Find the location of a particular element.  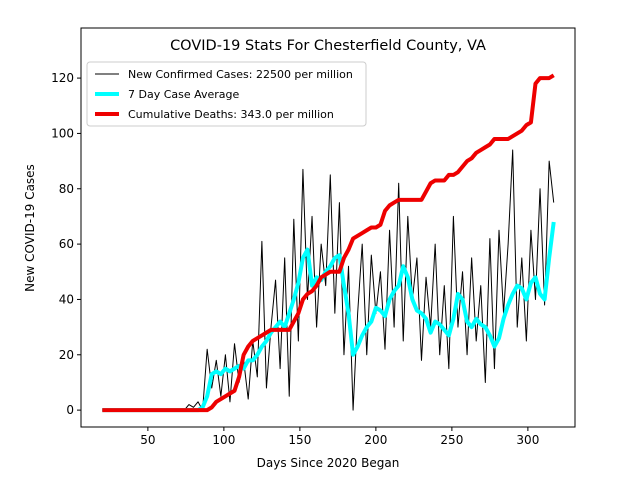

y-tick-label: 100 is located at coordinates (62, 133).